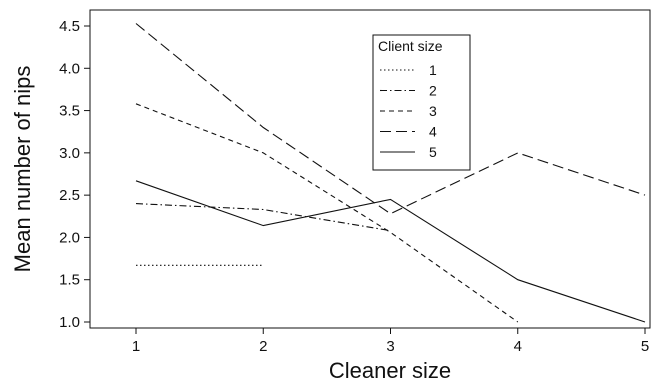 This screenshot has height=384, width=656. I want to click on y-axis: 1.0 1.5 2.0 2.5 3.0 3.5 4.0 4.5, so click(74, 174).